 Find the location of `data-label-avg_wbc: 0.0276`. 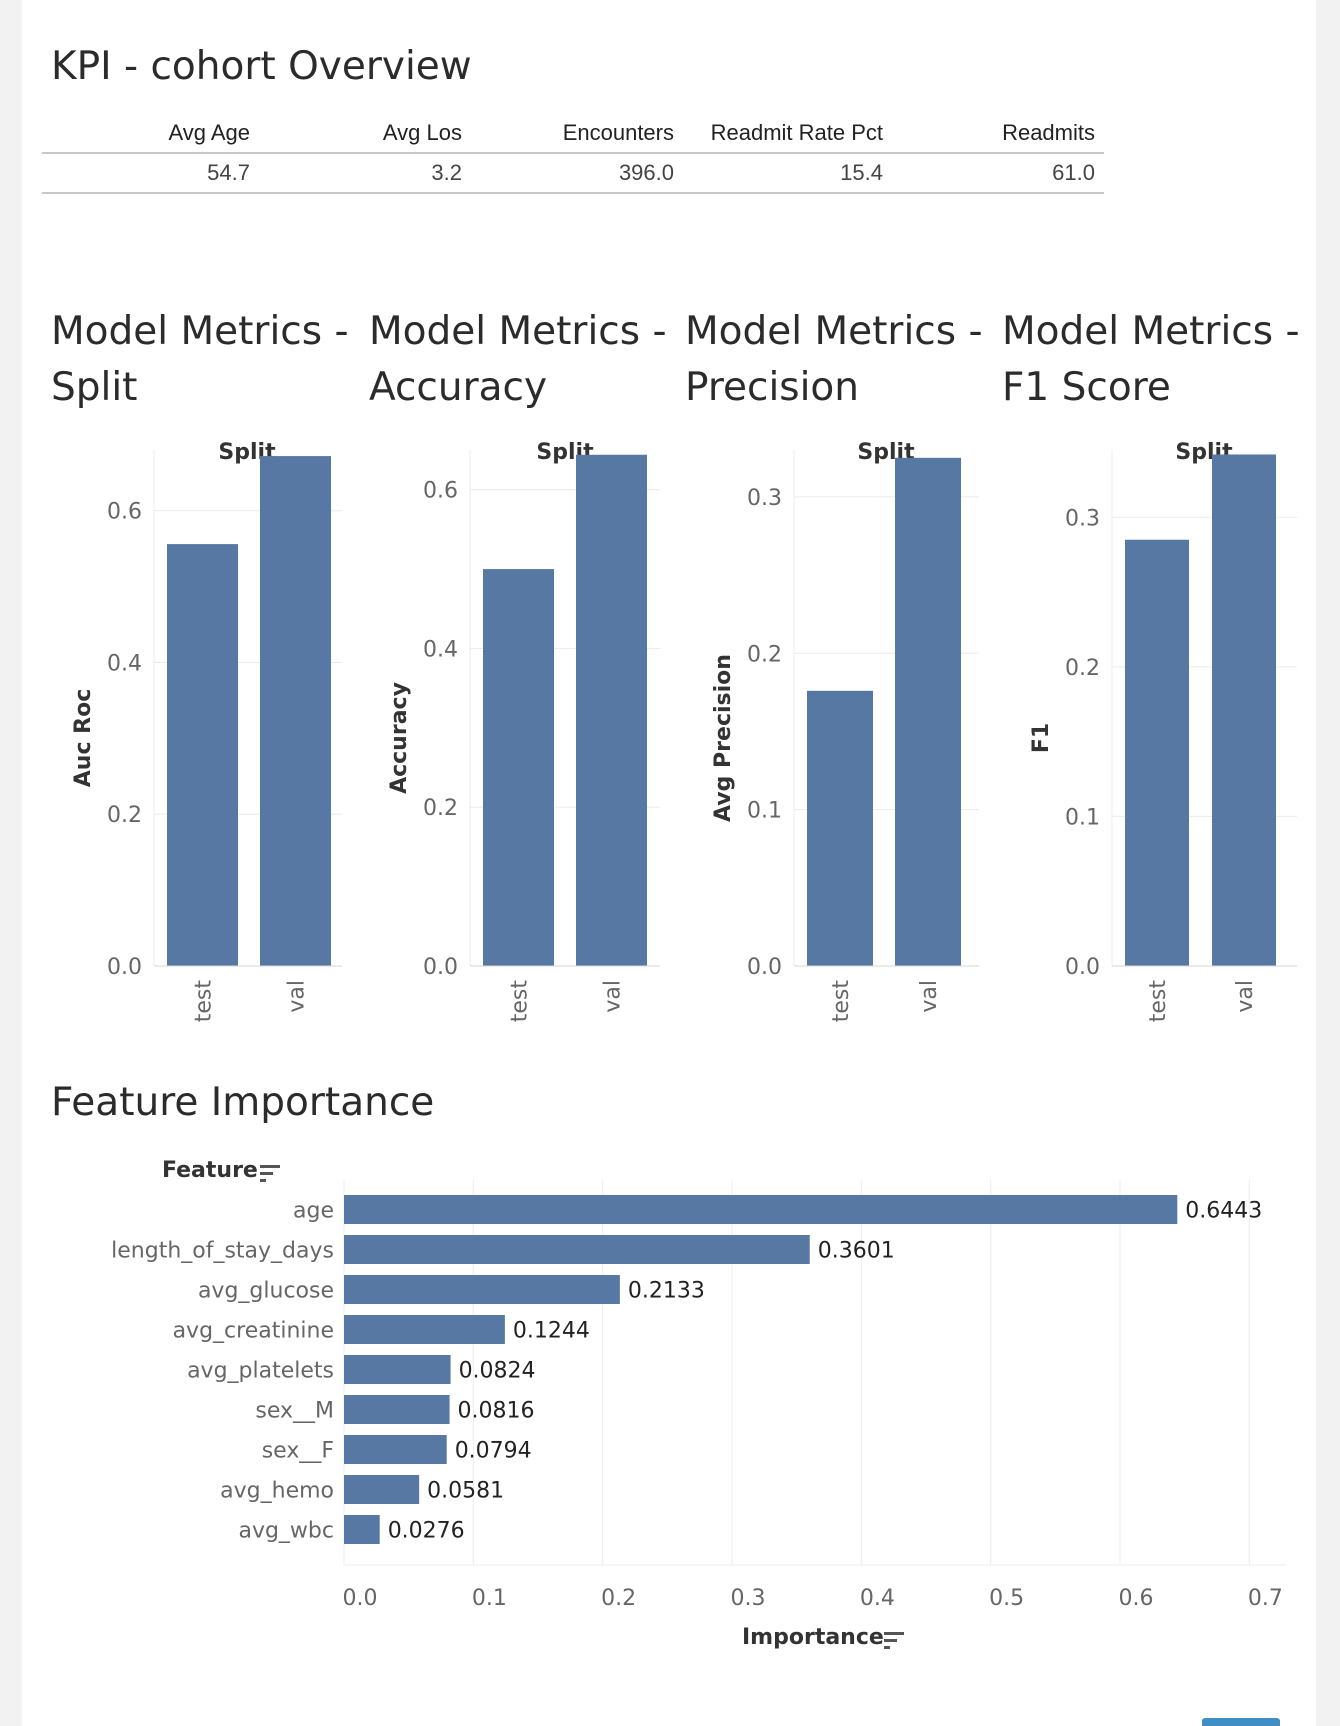

data-label-avg_wbc: 0.0276 is located at coordinates (426, 1531).